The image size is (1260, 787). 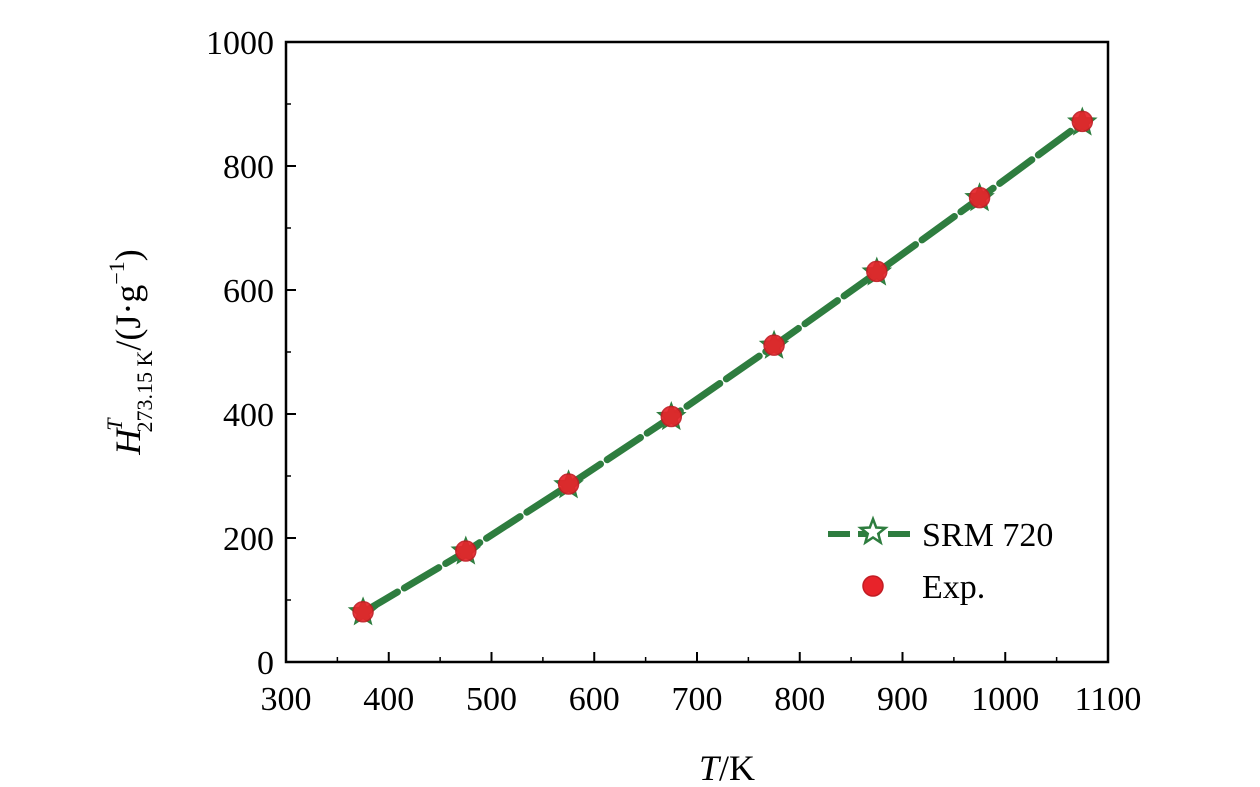 I want to click on x-axis: 300 400 500 600 700 800 900 1000 1100, so click(x=701, y=685).